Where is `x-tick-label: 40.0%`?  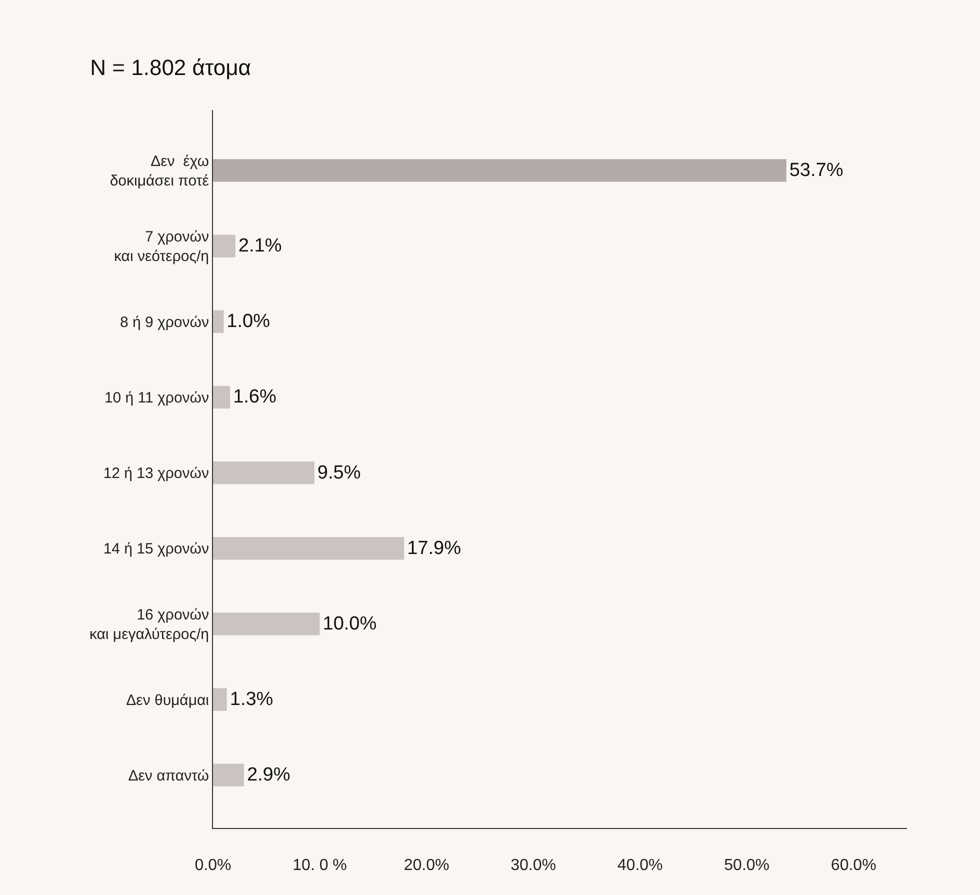
x-tick-label: 40.0% is located at coordinates (640, 865).